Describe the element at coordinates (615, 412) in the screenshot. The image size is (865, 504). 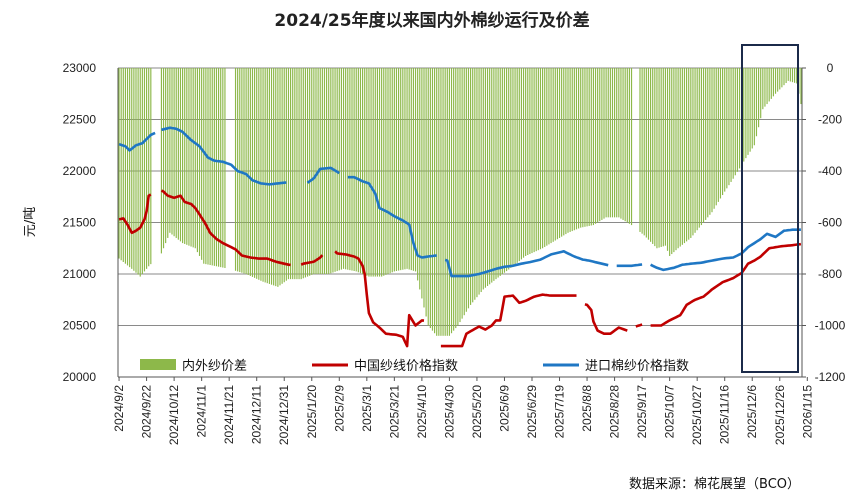
I see `x-tick-label: 2025/8/28` at that location.